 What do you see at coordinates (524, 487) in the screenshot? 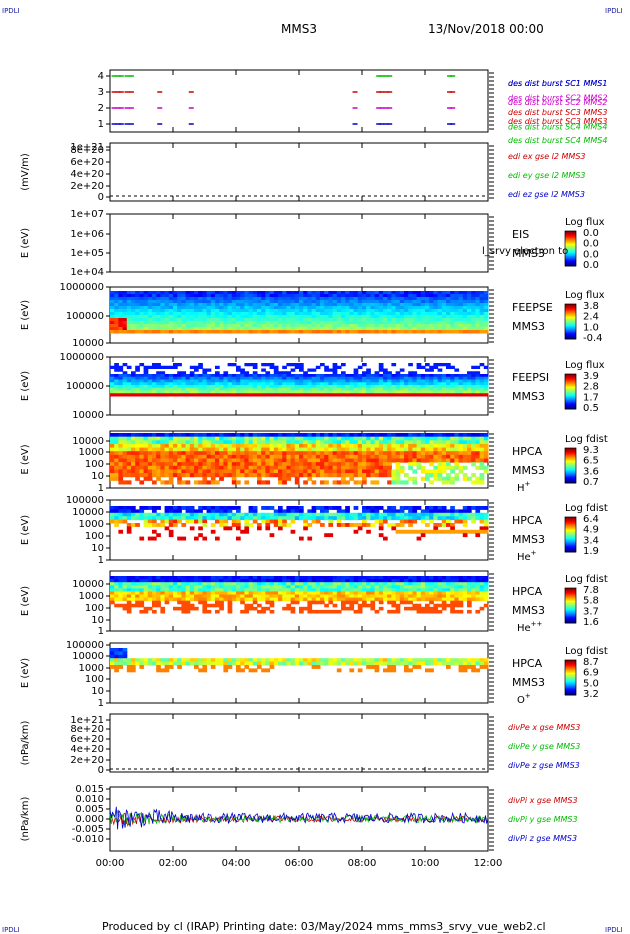
I see `hpca-h-species: H+` at bounding box center [524, 487].